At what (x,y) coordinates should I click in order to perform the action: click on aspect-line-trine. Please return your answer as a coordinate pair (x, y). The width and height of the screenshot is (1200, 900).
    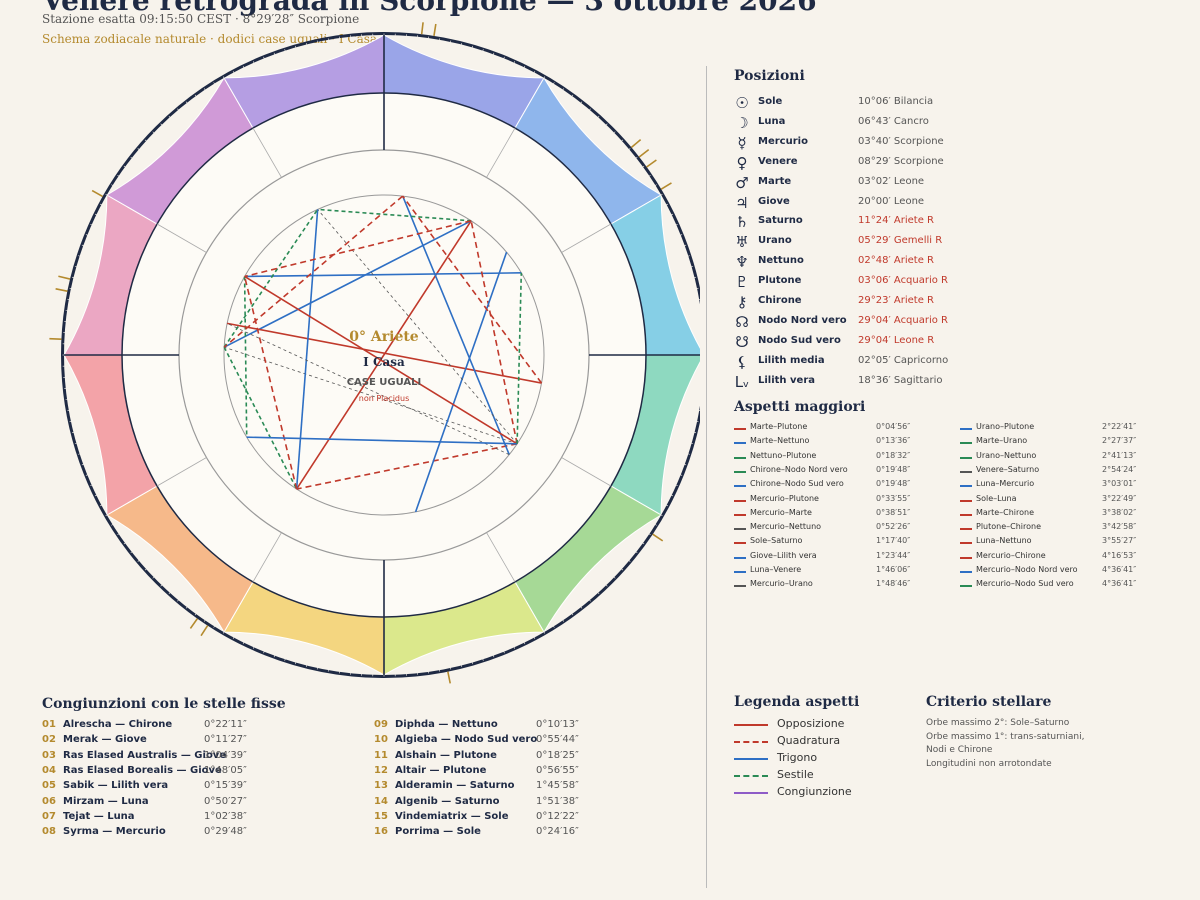
    Looking at the image, I should click on (383, 275).